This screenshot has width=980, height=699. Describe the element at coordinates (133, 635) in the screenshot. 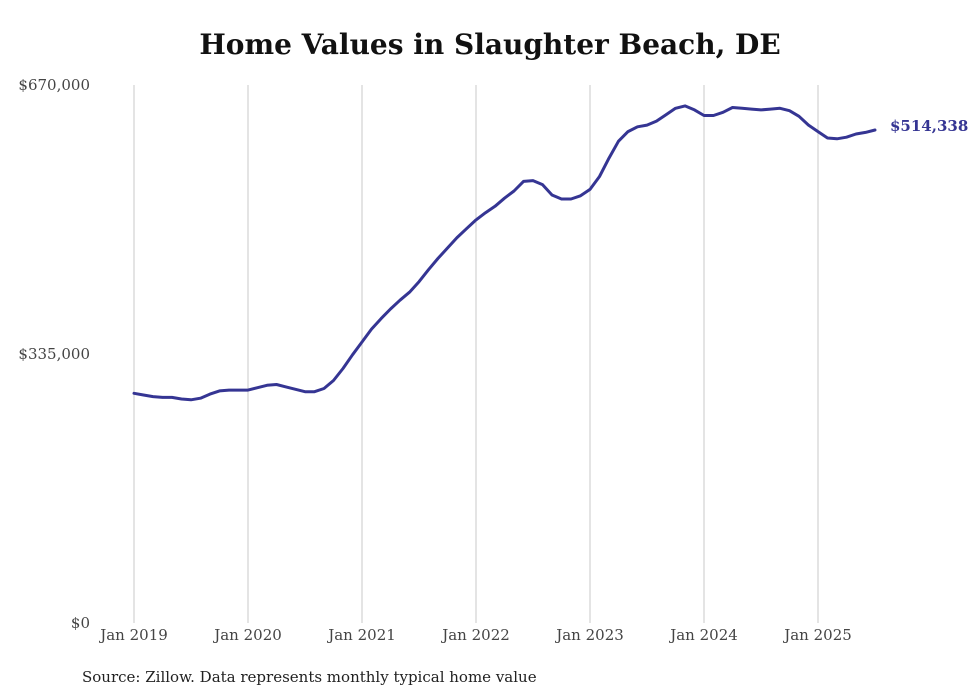

I see `x-tick-label: Jan 2019` at that location.